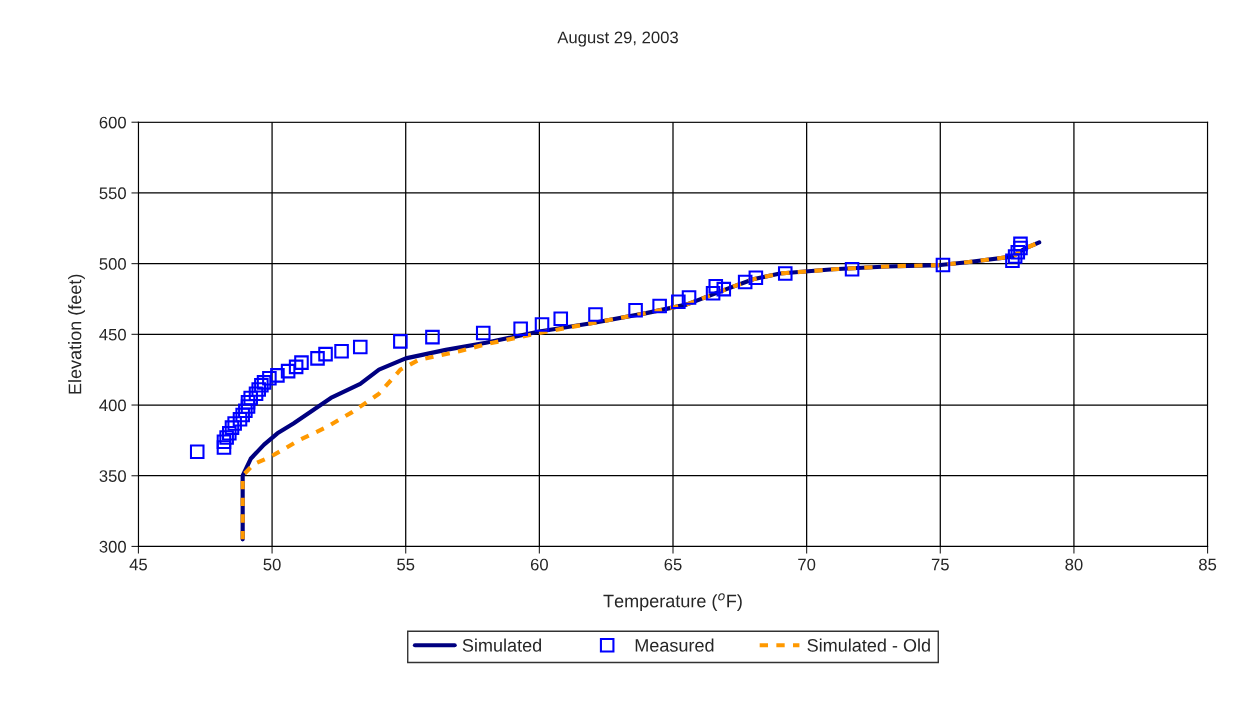 Image resolution: width=1236 pixels, height=719 pixels. I want to click on legend-label: Measured, so click(674, 645).